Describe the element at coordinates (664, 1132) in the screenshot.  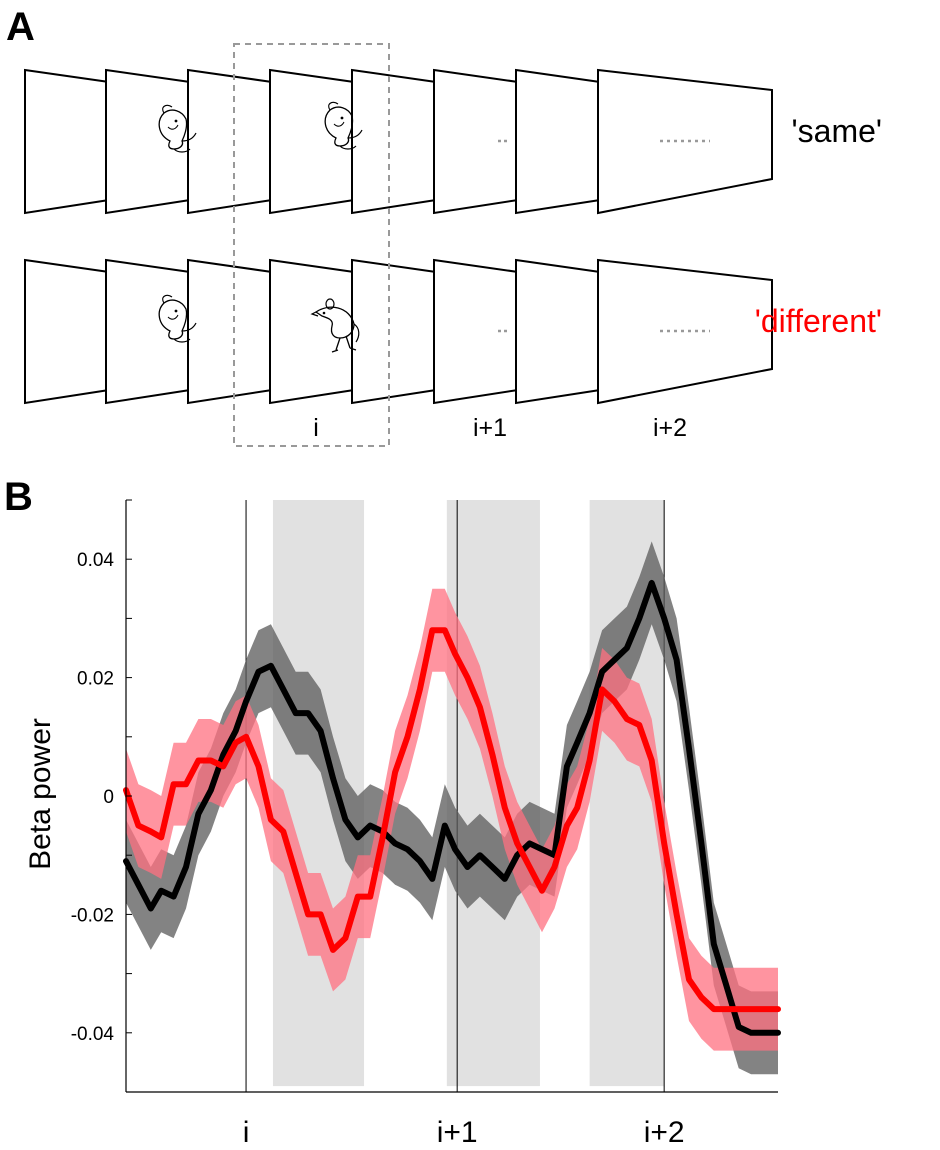
I see `x-tick-label: i+2` at that location.